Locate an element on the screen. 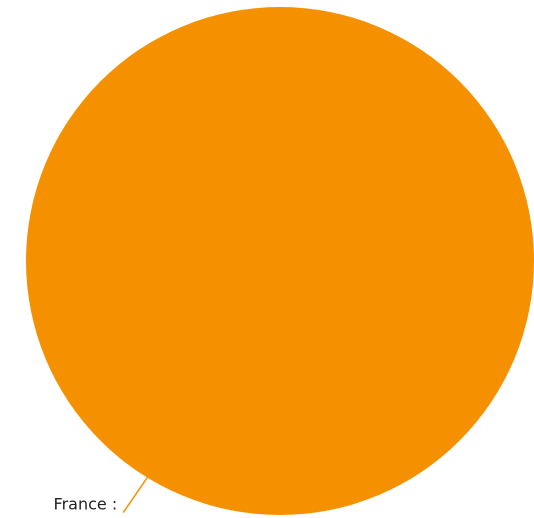 The image size is (534, 518). pie-labels: France : is located at coordinates (101, 495).